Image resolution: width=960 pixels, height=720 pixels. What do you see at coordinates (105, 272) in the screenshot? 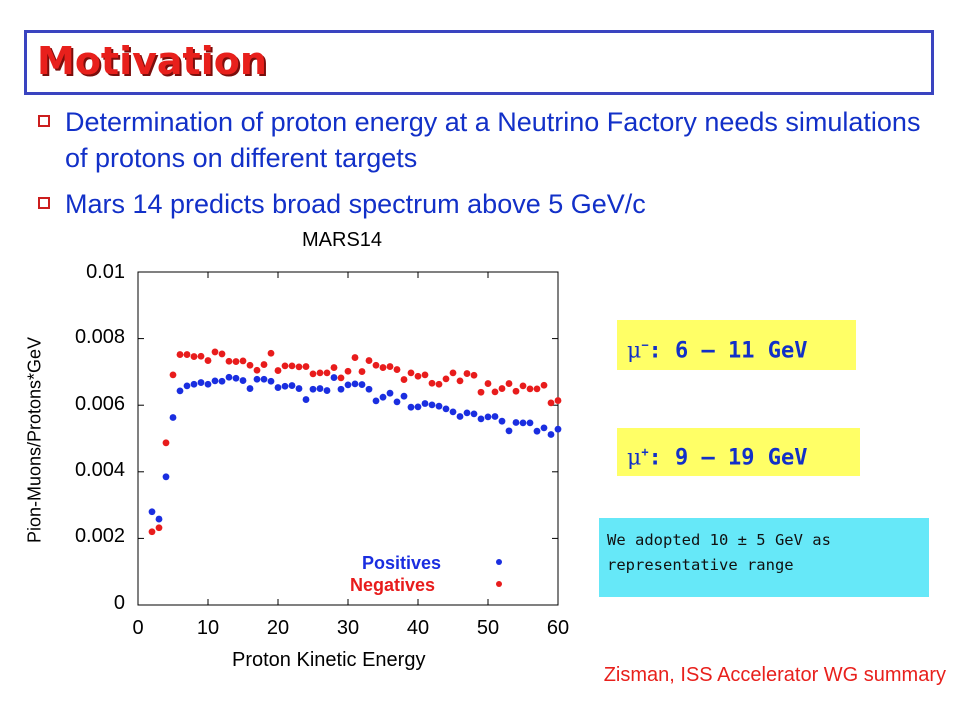
I see `y-tick-label: 0.01` at bounding box center [105, 272].